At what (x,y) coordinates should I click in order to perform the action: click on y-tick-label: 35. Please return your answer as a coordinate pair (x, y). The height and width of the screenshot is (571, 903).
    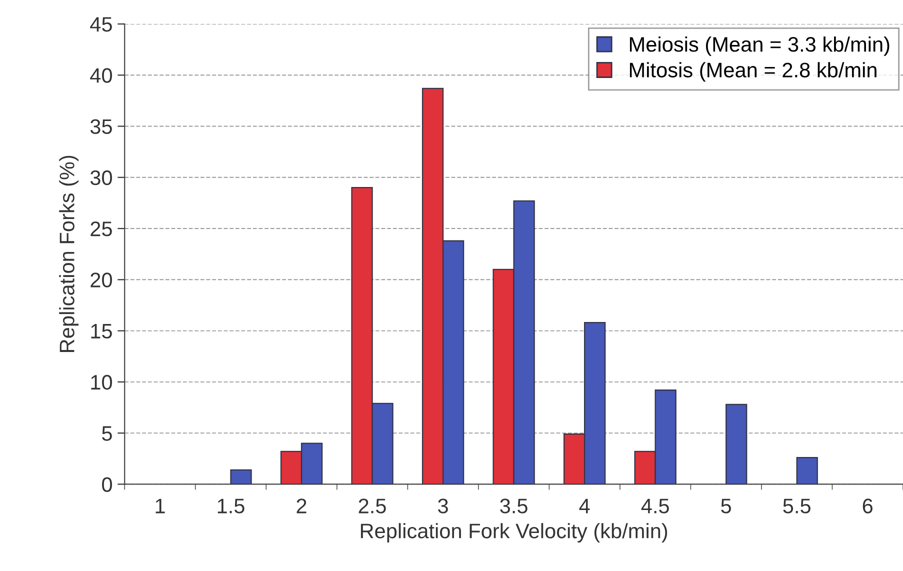
    Looking at the image, I should click on (101, 126).